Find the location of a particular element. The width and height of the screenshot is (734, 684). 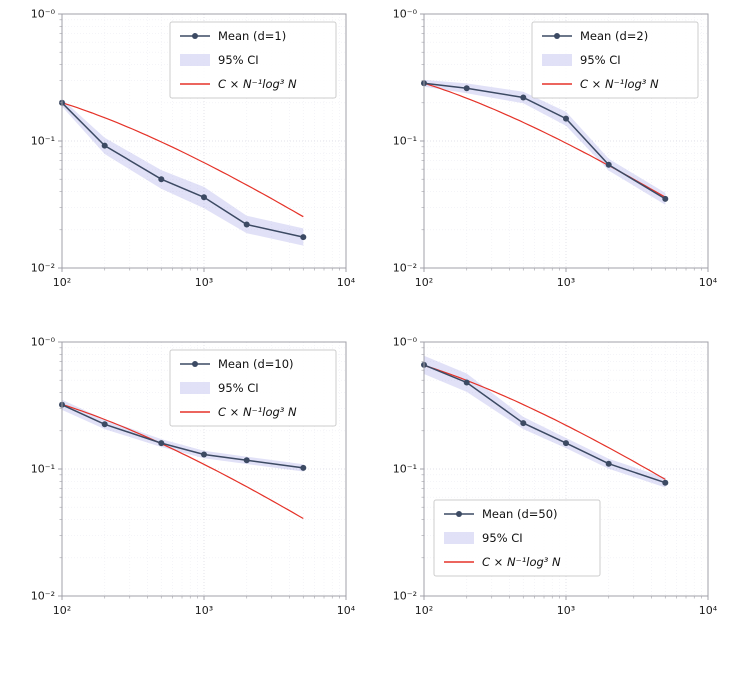

legend-label: Mean (d=2) is located at coordinates (614, 36).